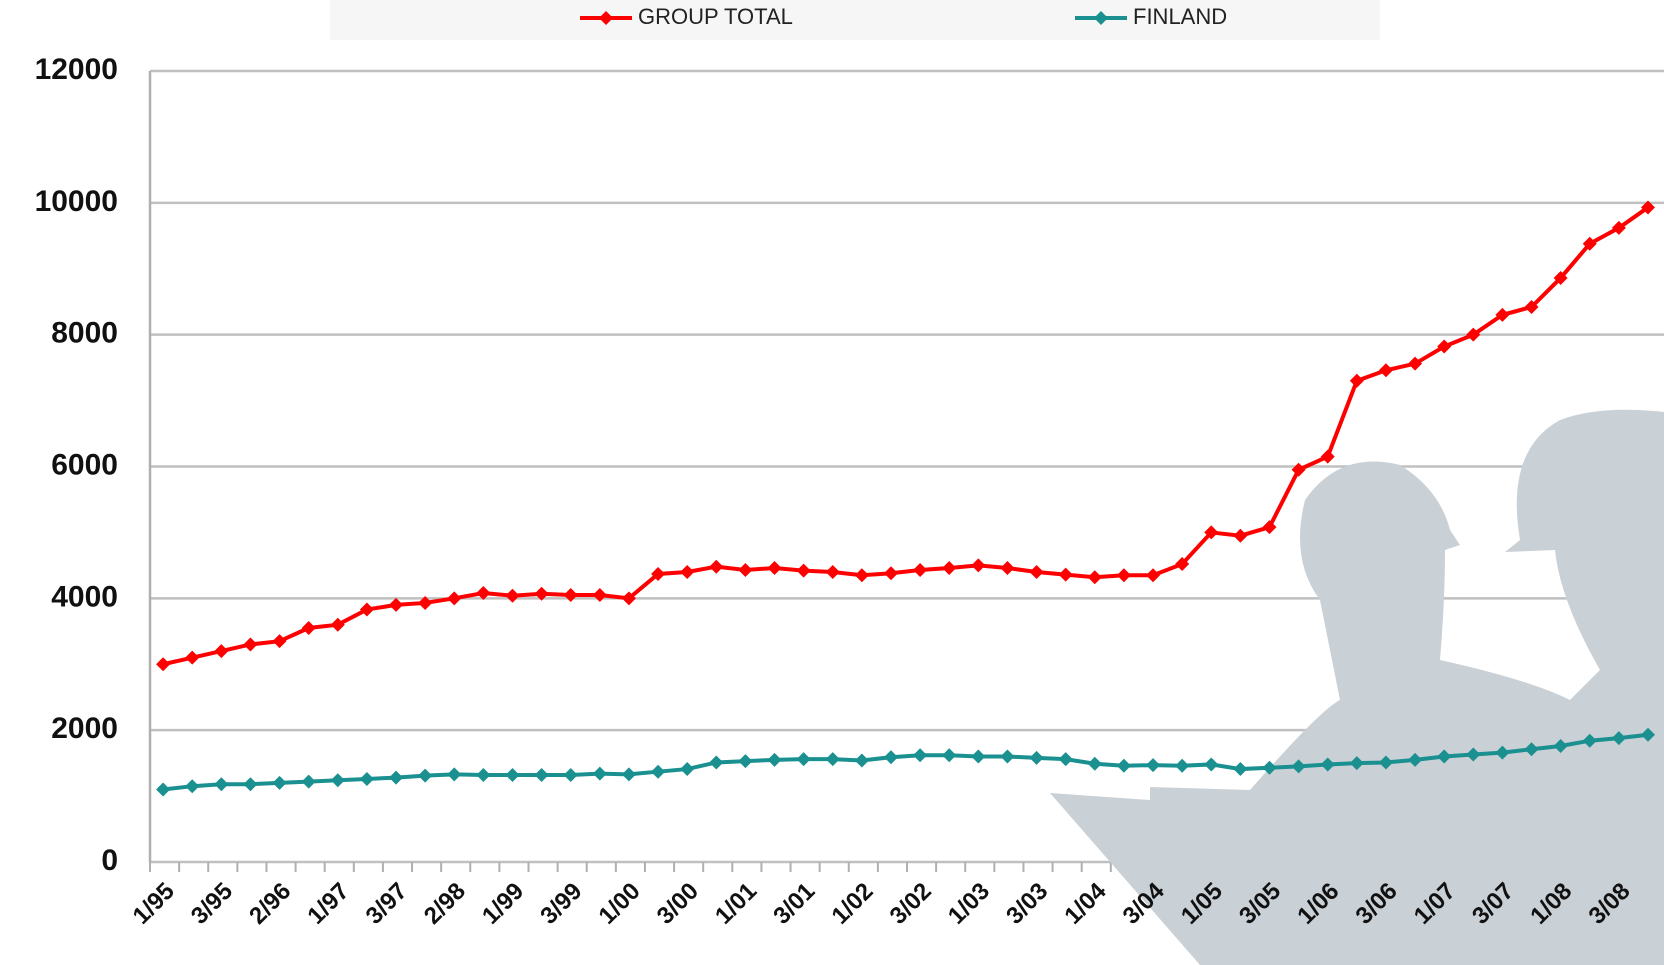  Describe the element at coordinates (212, 904) in the screenshot. I see `x-tick-label: 3/95` at that location.